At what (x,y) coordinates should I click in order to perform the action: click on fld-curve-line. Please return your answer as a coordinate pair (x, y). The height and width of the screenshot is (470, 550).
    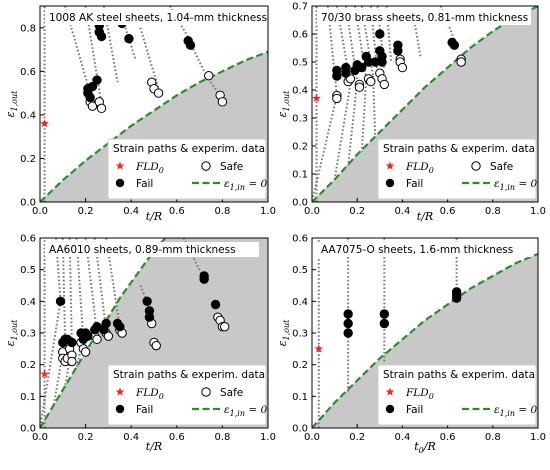
    Looking at the image, I should click on (154, 126).